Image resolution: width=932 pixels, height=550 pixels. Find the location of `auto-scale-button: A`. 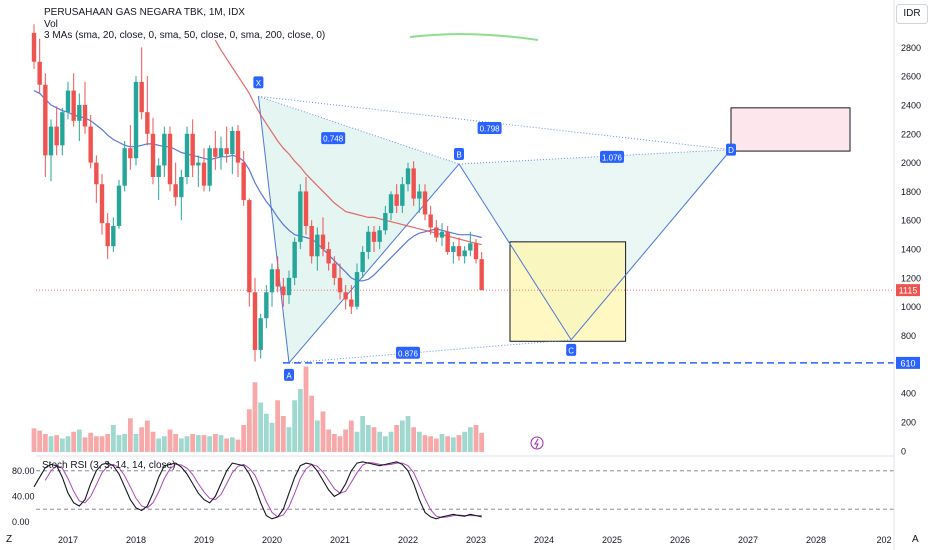

auto-scale-button: A is located at coordinates (915, 539).